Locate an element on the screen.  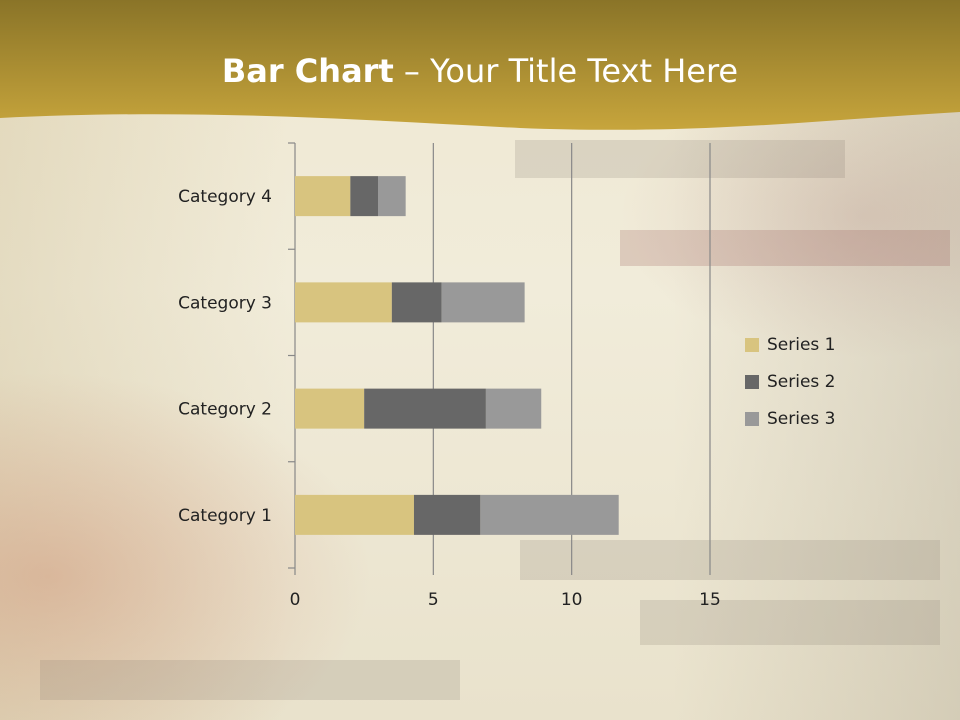
legend-label: Series 1 is located at coordinates (801, 344).